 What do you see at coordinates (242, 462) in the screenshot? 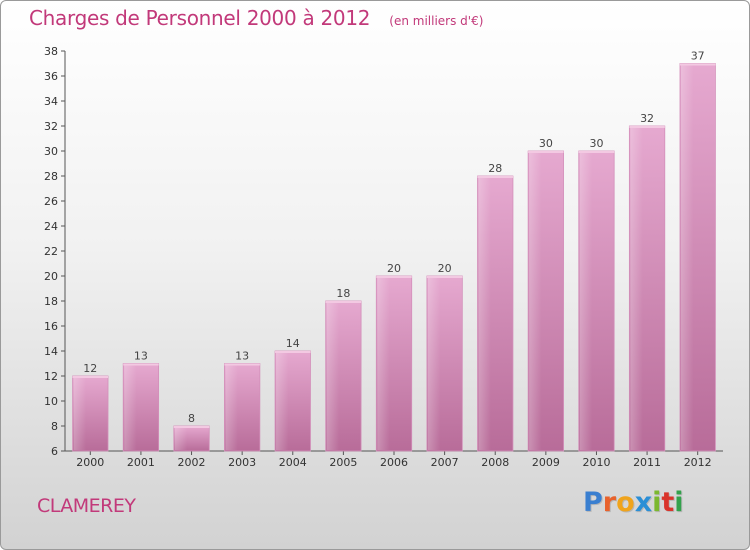
I see `x-tick-label: 2003` at bounding box center [242, 462].